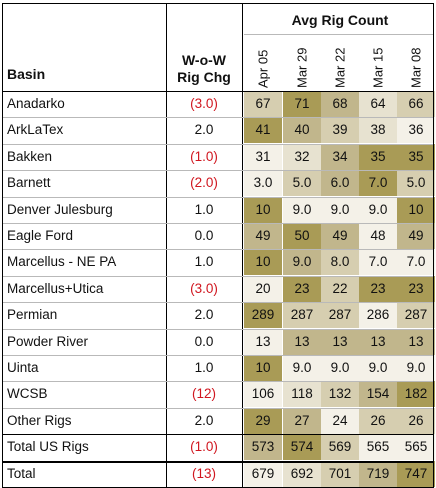 This screenshot has height=488, width=436. I want to click on rig-count-cell: 569, so click(340, 447).